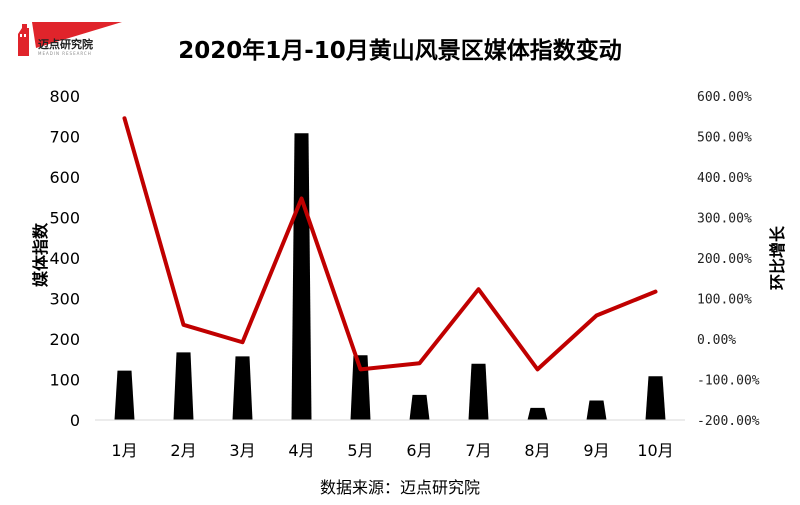 The height and width of the screenshot is (505, 800). I want to click on x-tick: 6月, so click(419, 450).